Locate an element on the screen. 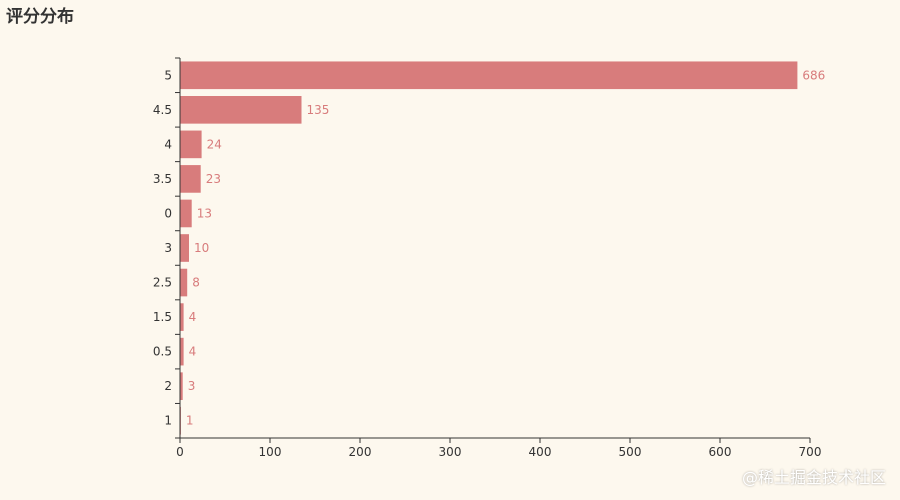 The image size is (900, 500). y-tick-label-2.5: 2.5 is located at coordinates (162, 283).